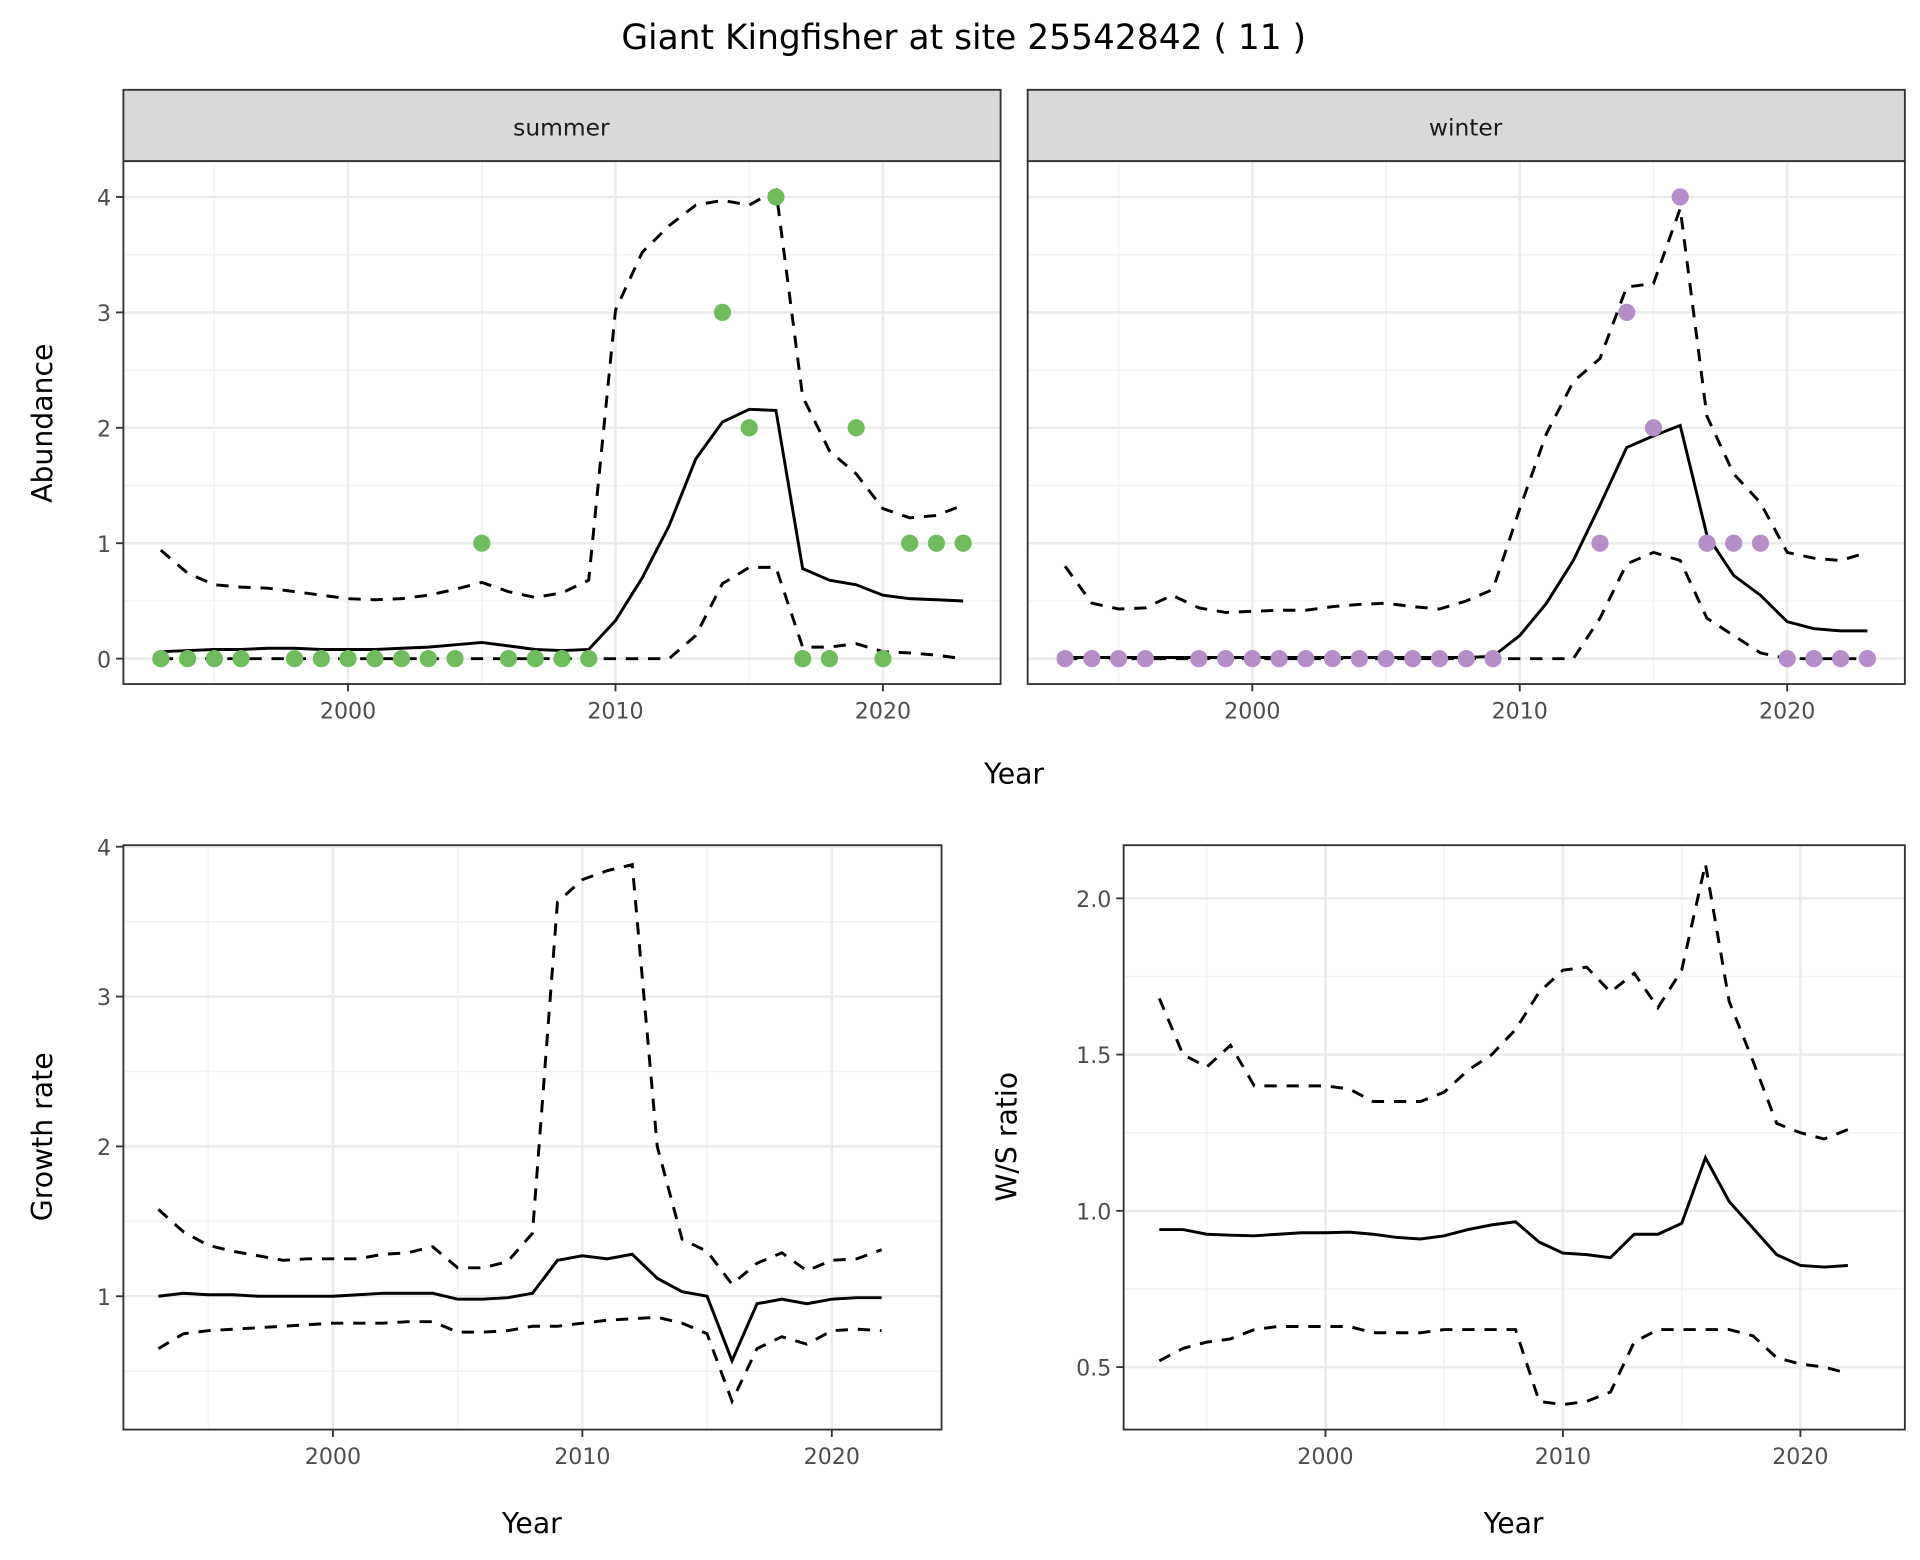  What do you see at coordinates (42, 1136) in the screenshot?
I see `y-axis-label-growth: Growth rate` at bounding box center [42, 1136].